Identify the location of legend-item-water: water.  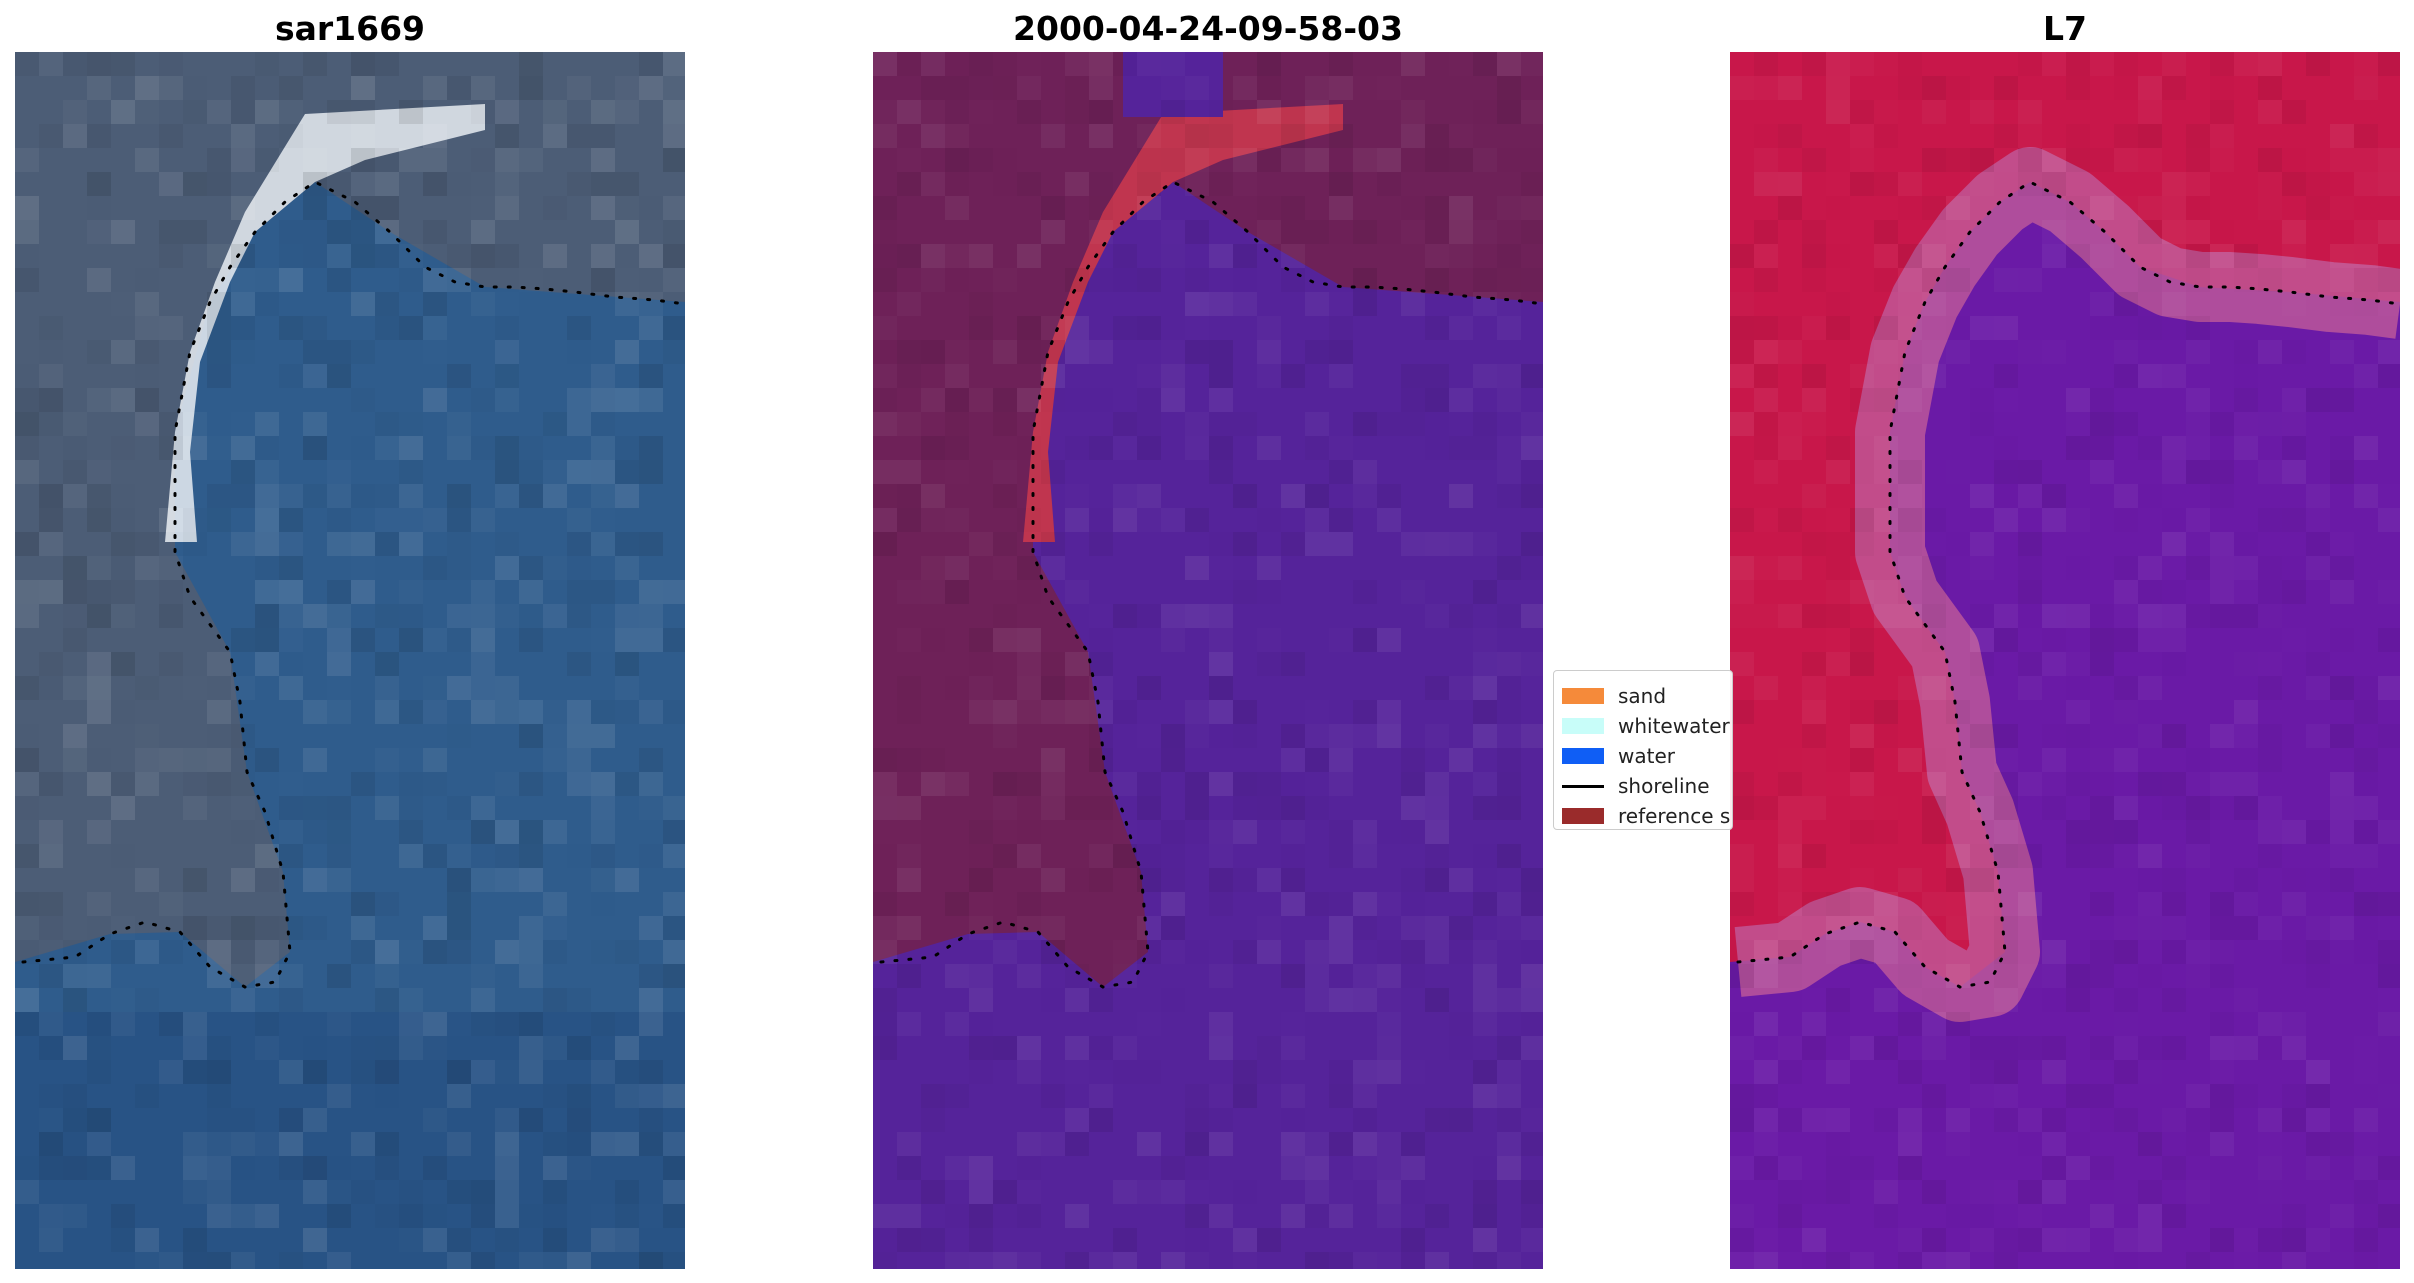
(1643, 756).